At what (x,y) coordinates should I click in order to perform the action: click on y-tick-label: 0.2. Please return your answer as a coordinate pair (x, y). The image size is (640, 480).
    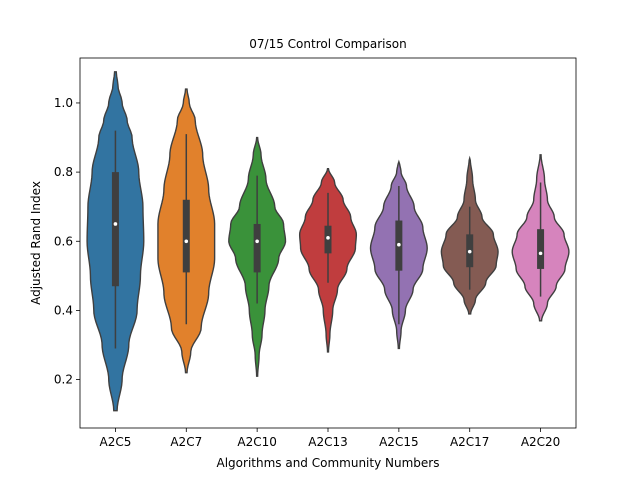
    Looking at the image, I should click on (63, 380).